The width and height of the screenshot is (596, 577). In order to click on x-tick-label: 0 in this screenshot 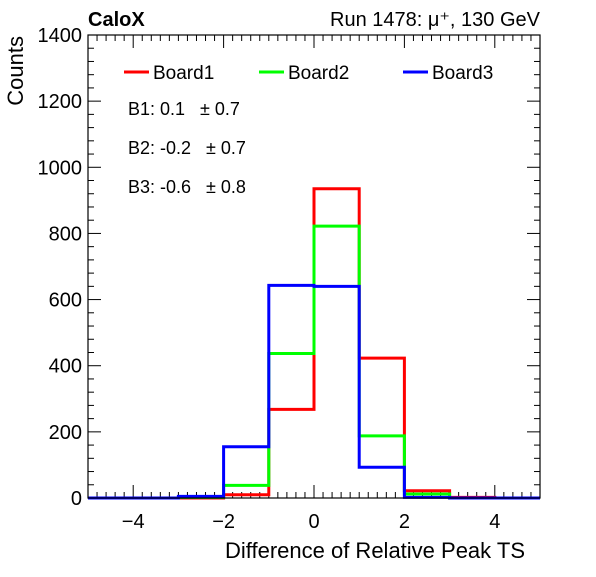, I will do `click(313, 522)`.